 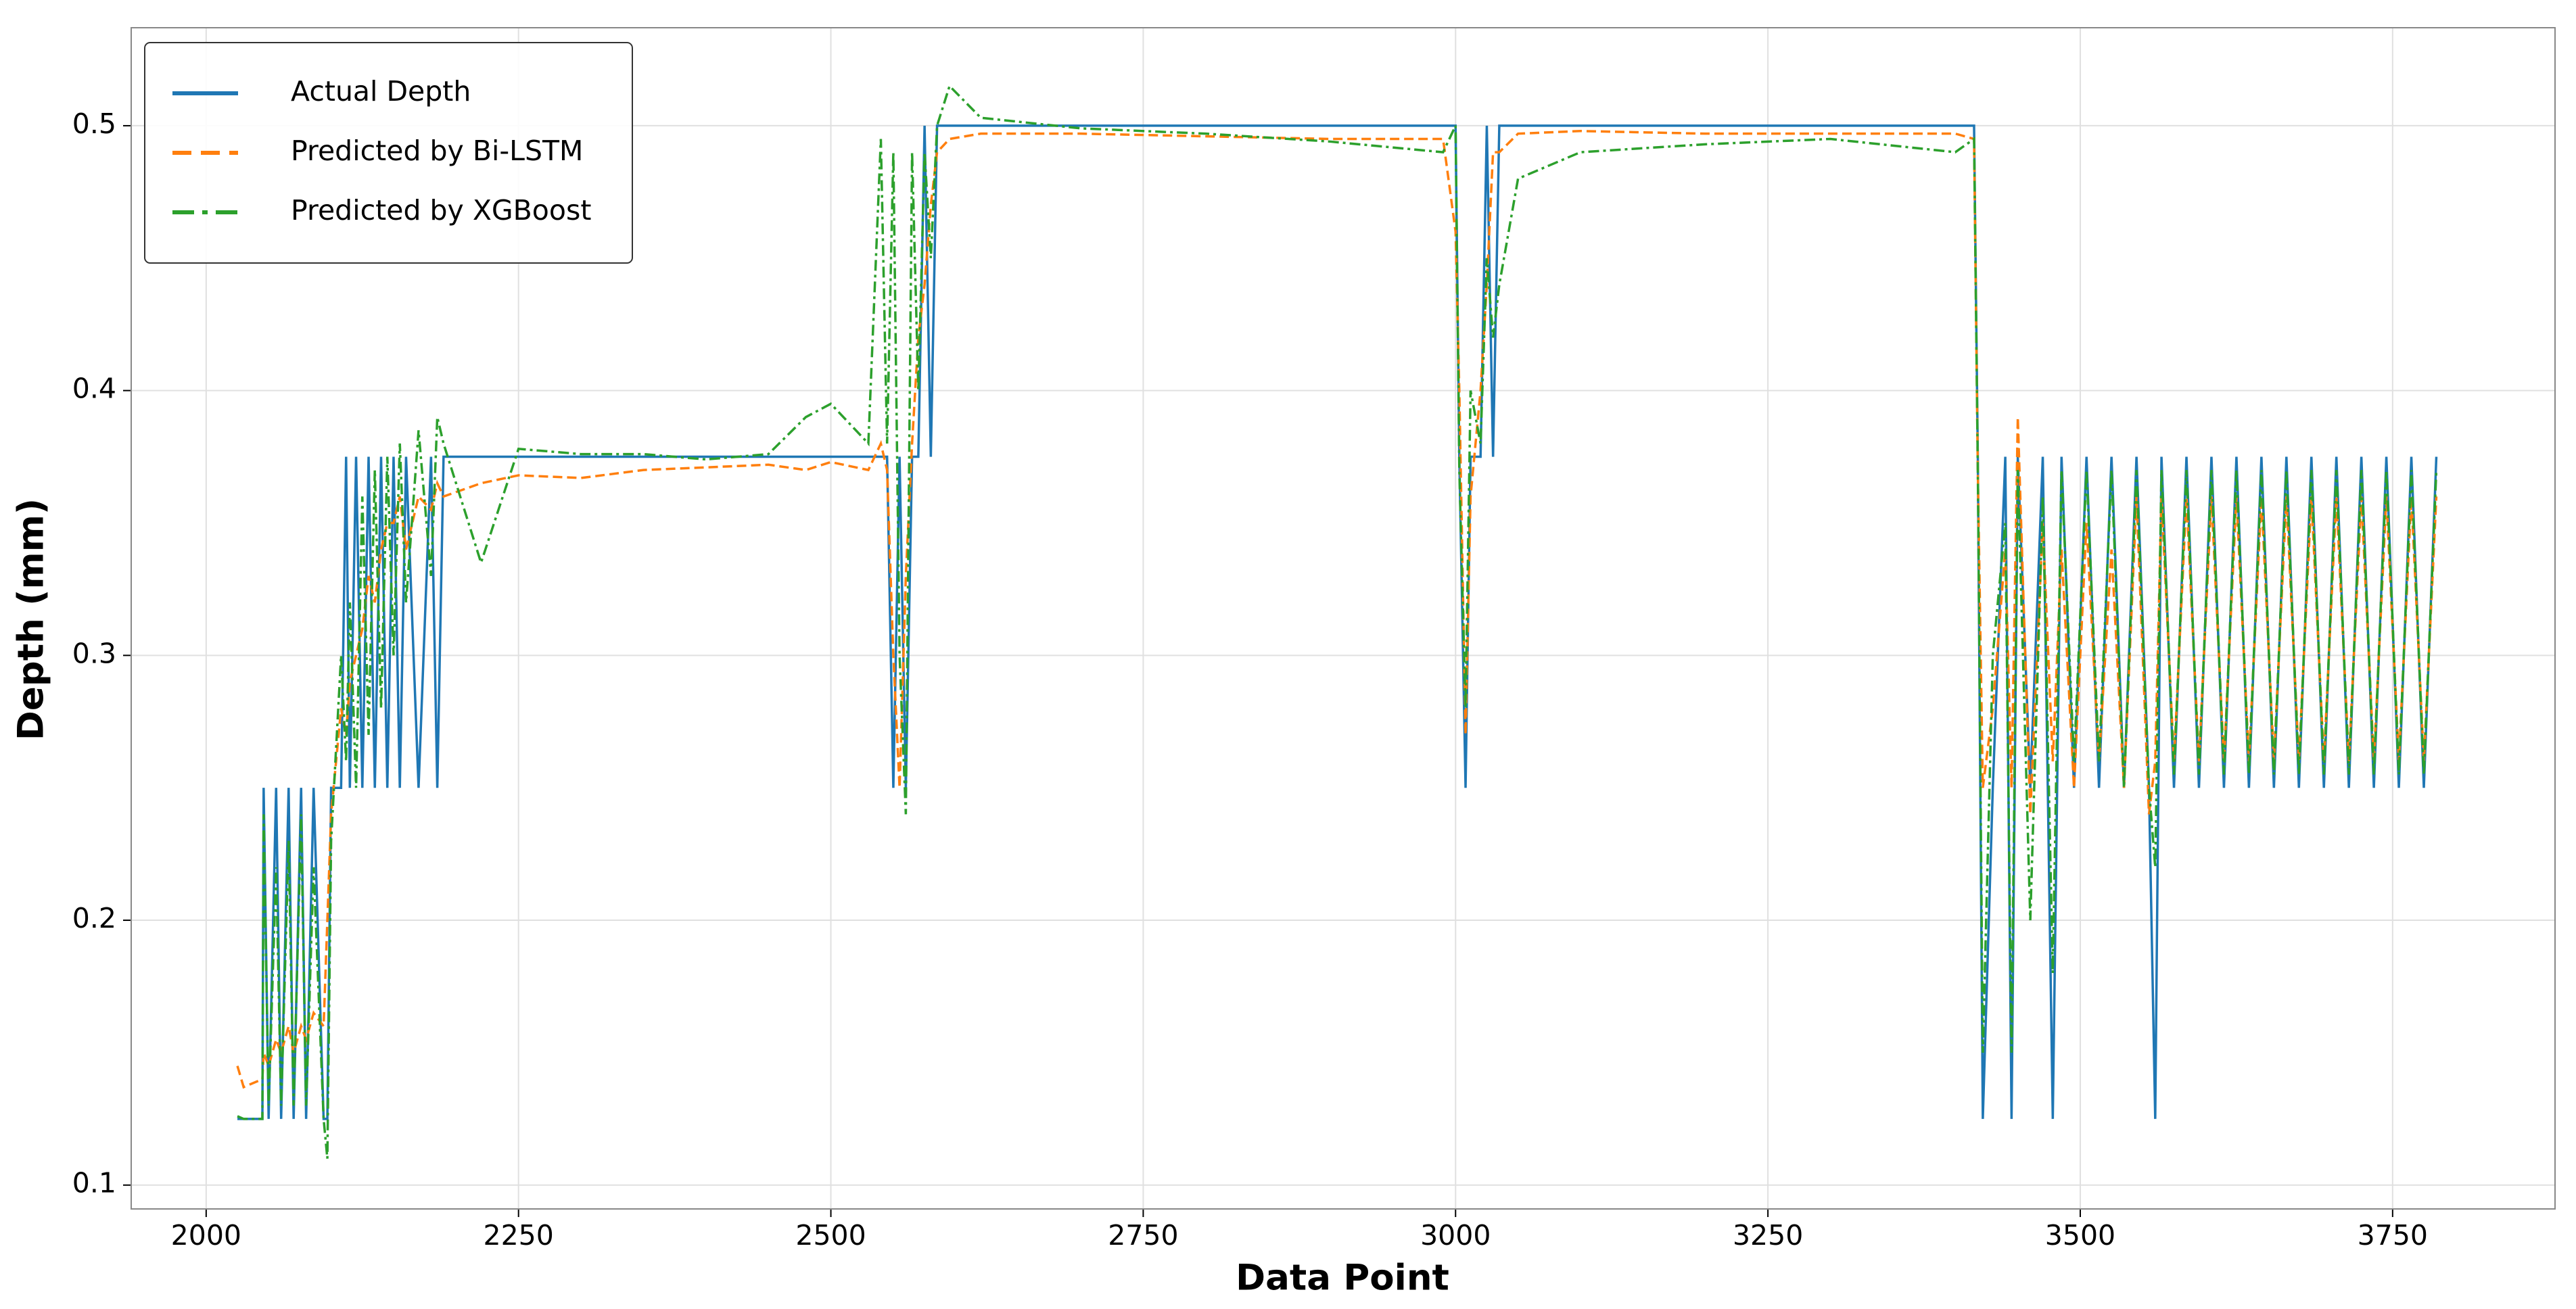 I want to click on x-tick-label: 3500, so click(x=2080, y=1236).